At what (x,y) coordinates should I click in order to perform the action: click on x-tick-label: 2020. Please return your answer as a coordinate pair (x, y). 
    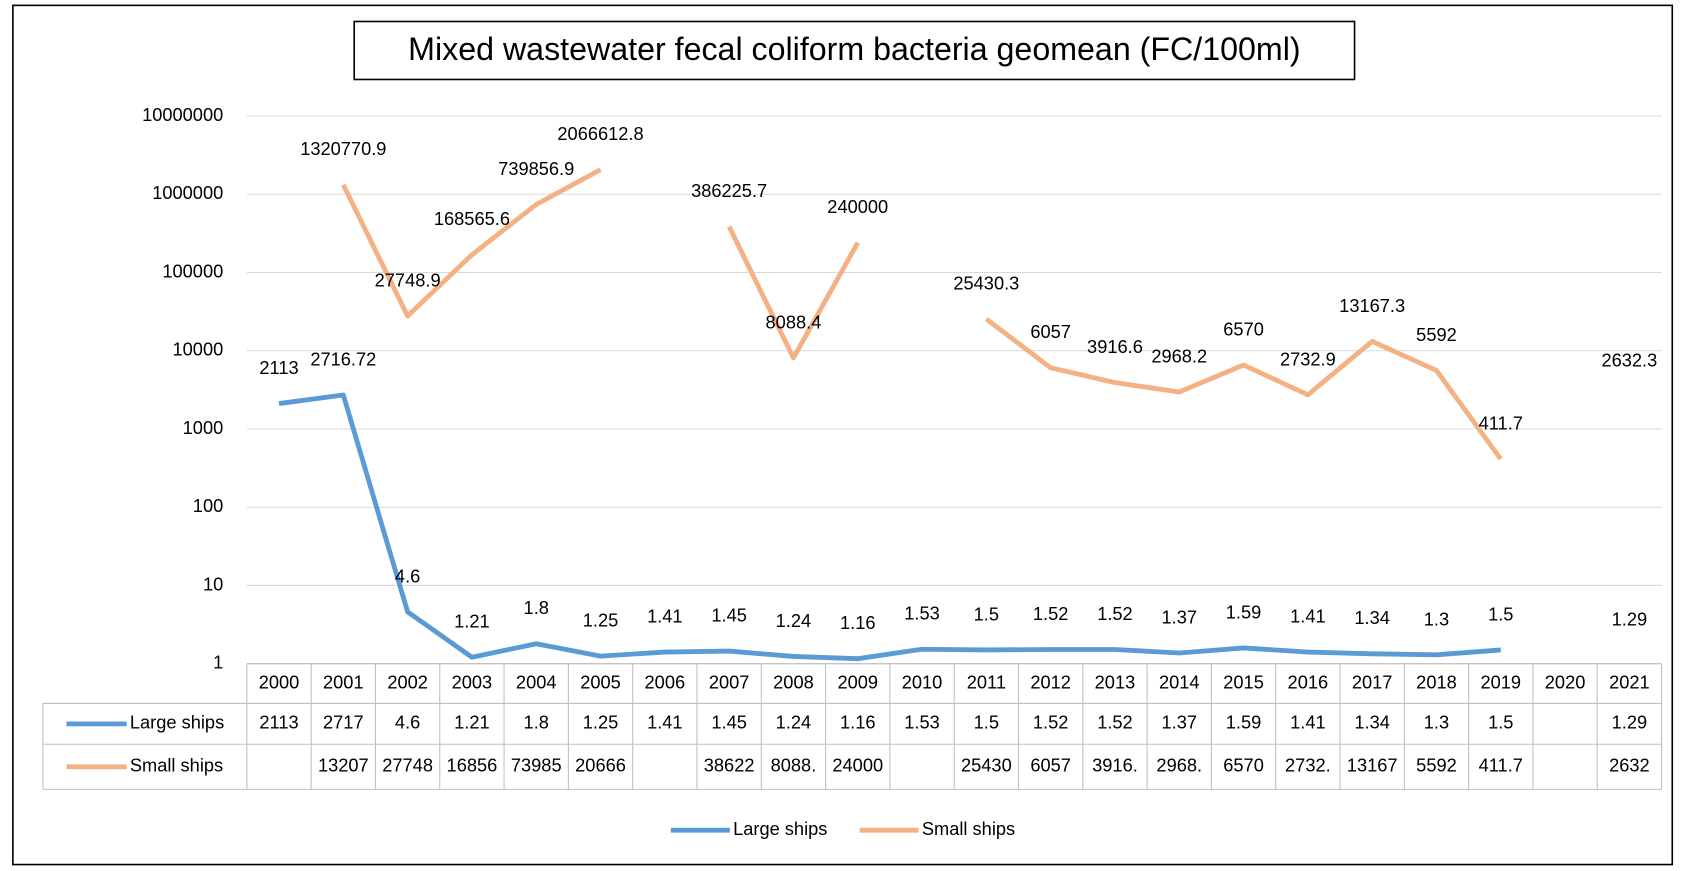
    Looking at the image, I should click on (1565, 681).